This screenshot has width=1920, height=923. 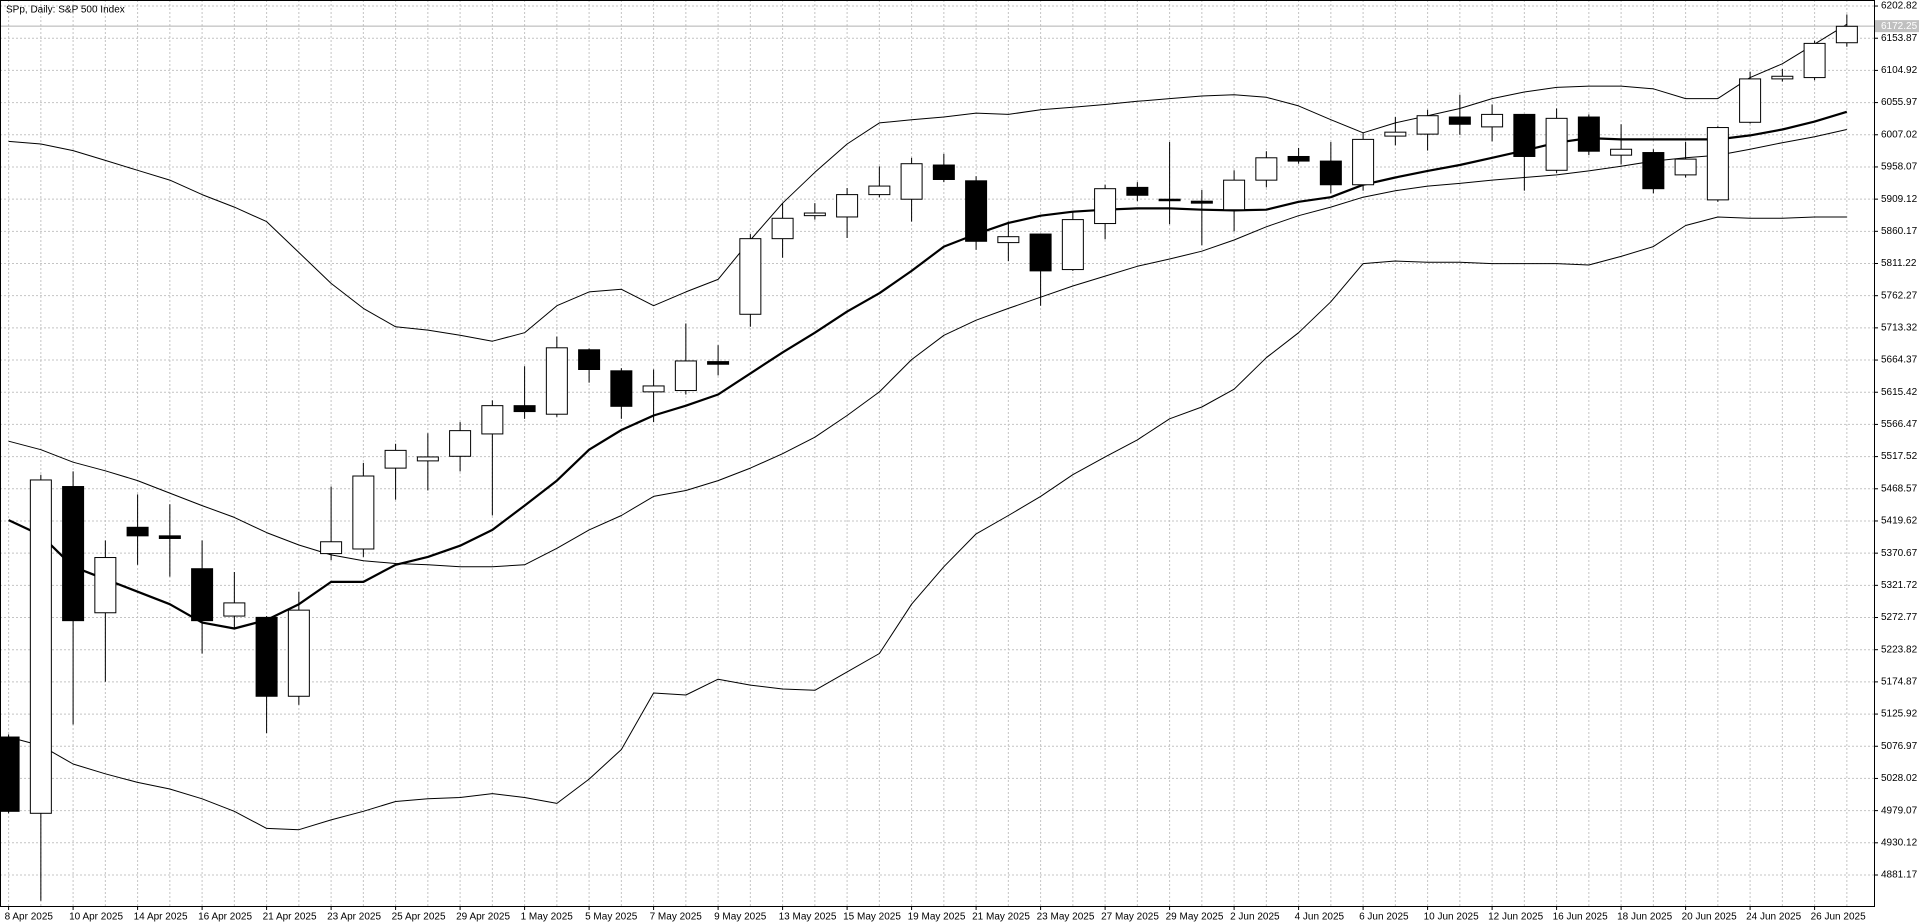 I want to click on y-tick-label: 5615.42, so click(x=1899, y=392).